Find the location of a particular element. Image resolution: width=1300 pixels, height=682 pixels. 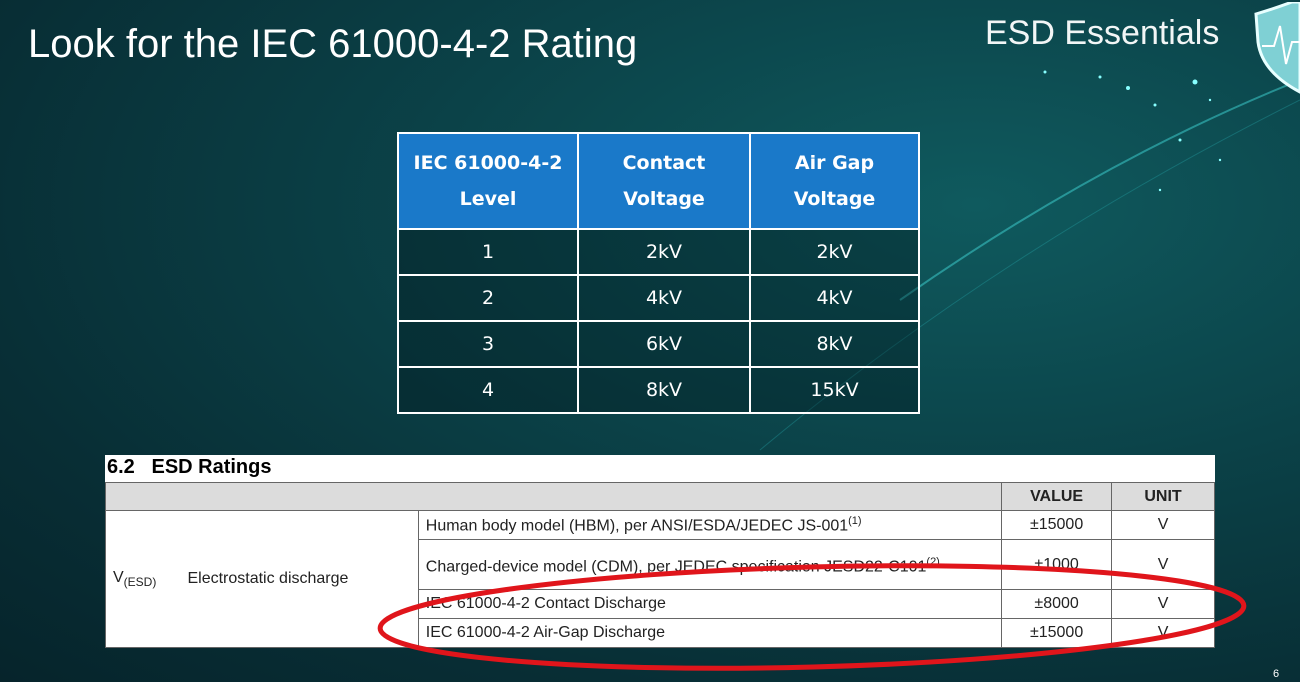

table-row: 2 4kV 4kV is located at coordinates (658, 298).